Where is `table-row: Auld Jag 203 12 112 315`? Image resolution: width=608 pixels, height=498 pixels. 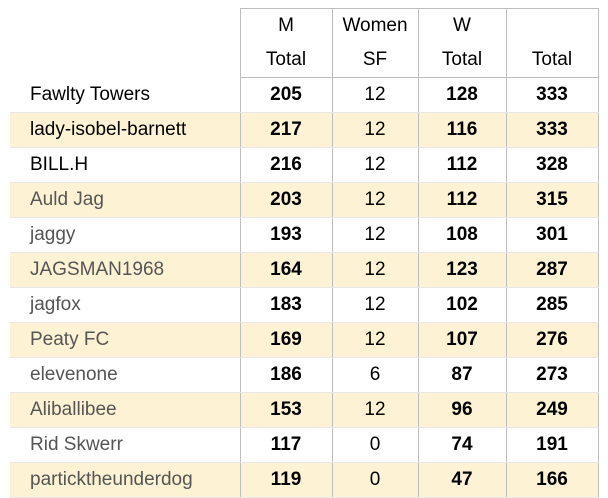 table-row: Auld Jag 203 12 112 315 is located at coordinates (304, 200).